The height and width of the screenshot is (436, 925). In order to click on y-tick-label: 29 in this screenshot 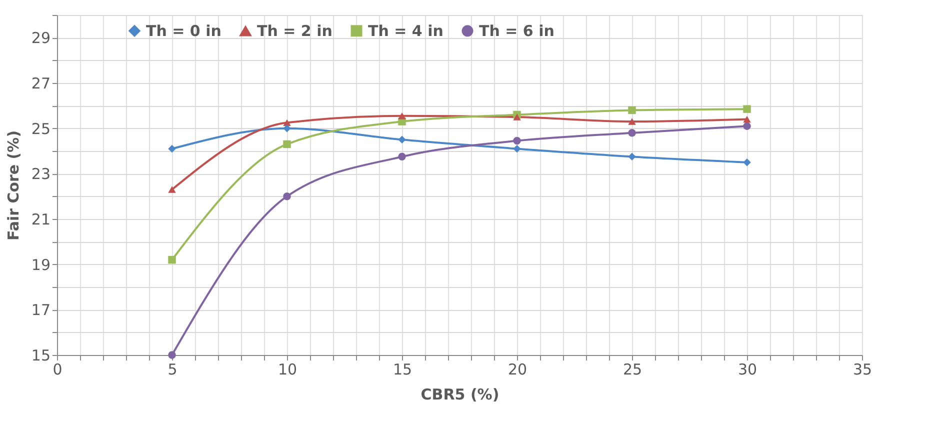, I will do `click(40, 38)`.